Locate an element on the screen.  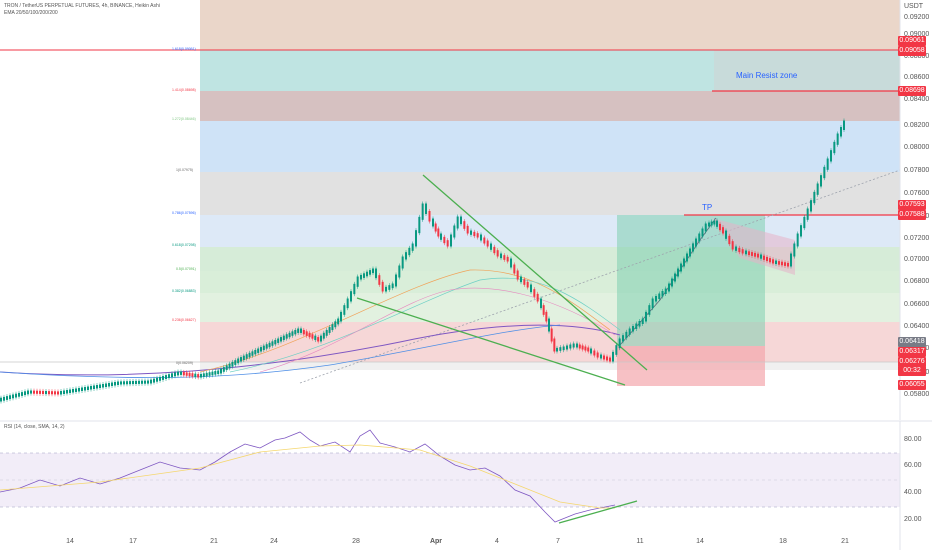
price-tick: 0.07200 is located at coordinates (917, 238).